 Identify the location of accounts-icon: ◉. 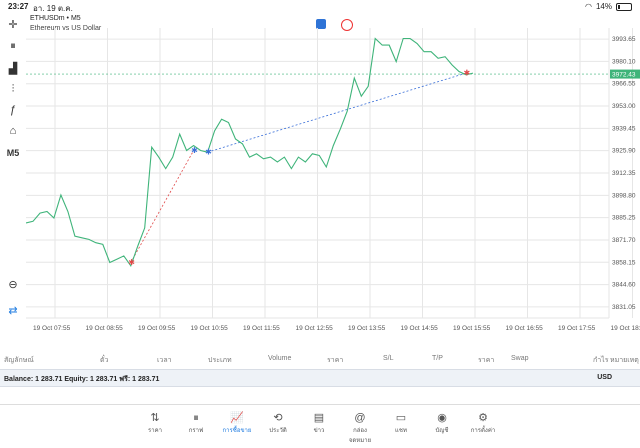
(442, 418).